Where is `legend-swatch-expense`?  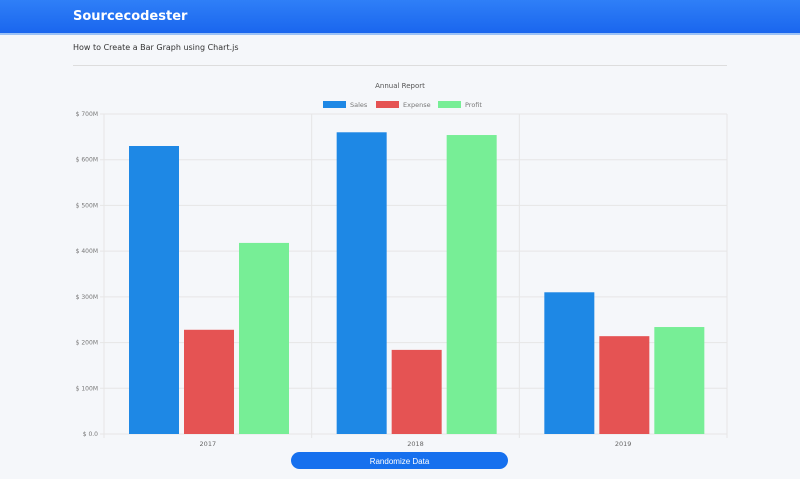
legend-swatch-expense is located at coordinates (387, 104).